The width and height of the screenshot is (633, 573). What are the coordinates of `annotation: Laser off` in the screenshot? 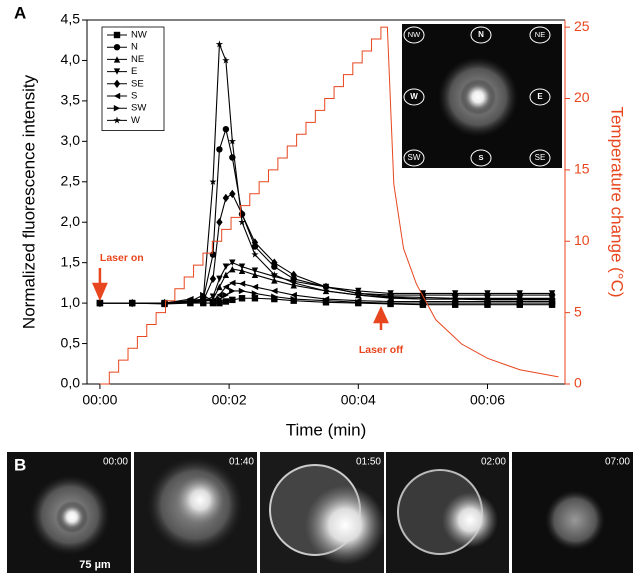 It's located at (381, 350).